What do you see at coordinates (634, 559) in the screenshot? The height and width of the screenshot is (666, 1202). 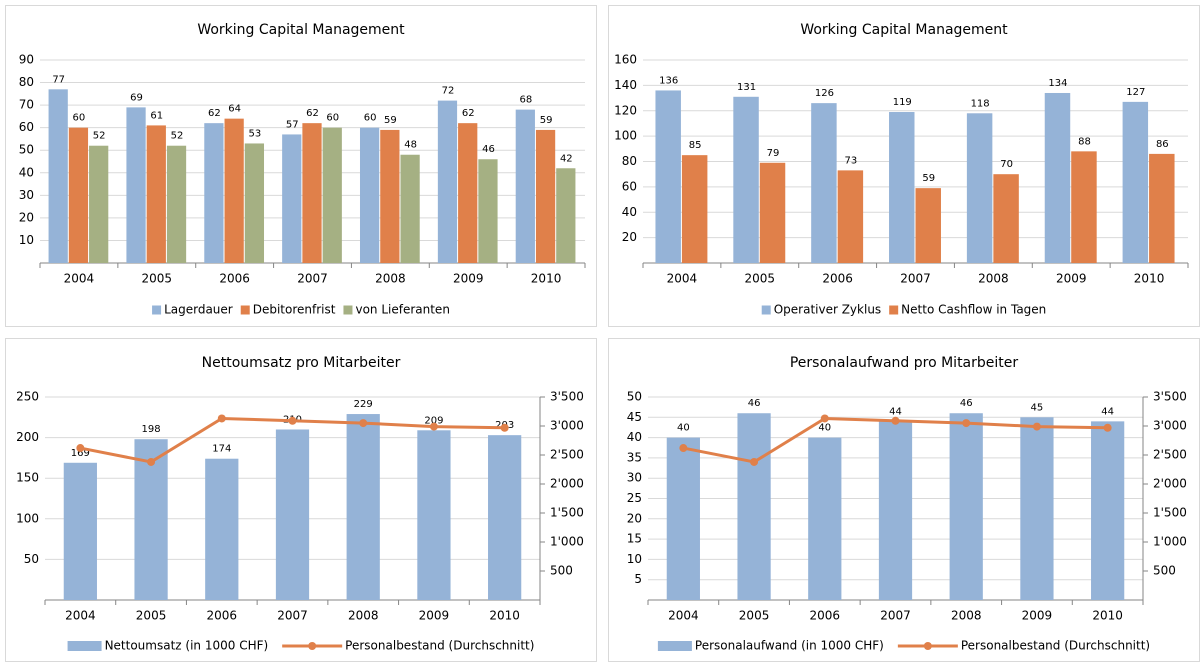 I see `y-tick-label: 10` at bounding box center [634, 559].